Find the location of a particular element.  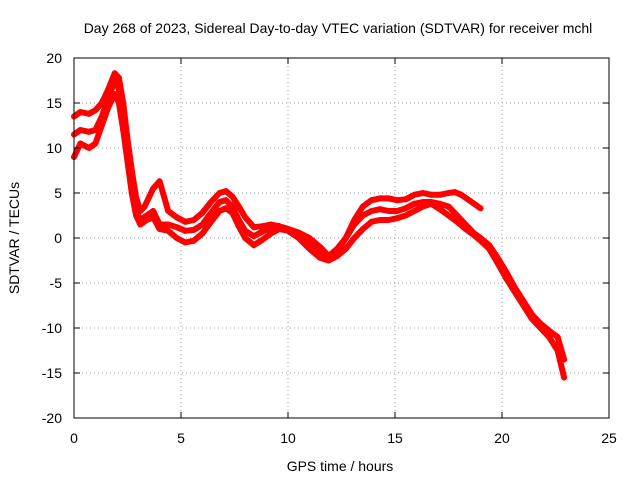

x-axis-label: GPS time / hours is located at coordinates (340, 466).